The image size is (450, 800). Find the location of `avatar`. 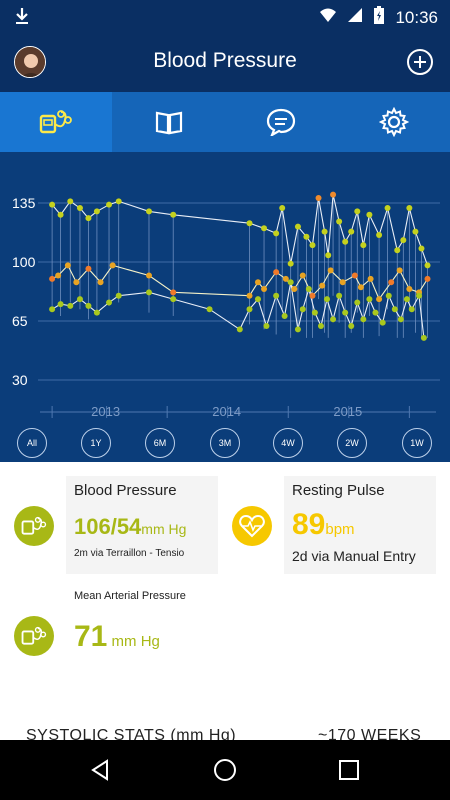

avatar is located at coordinates (30, 62).